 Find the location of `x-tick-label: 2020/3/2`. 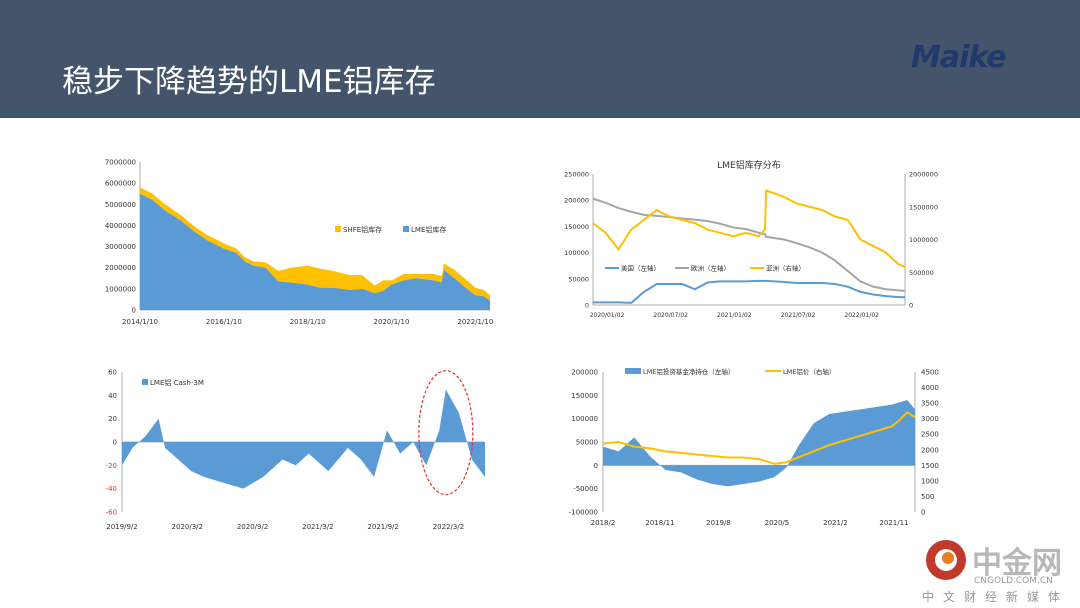

x-tick-label: 2020/3/2 is located at coordinates (187, 527).